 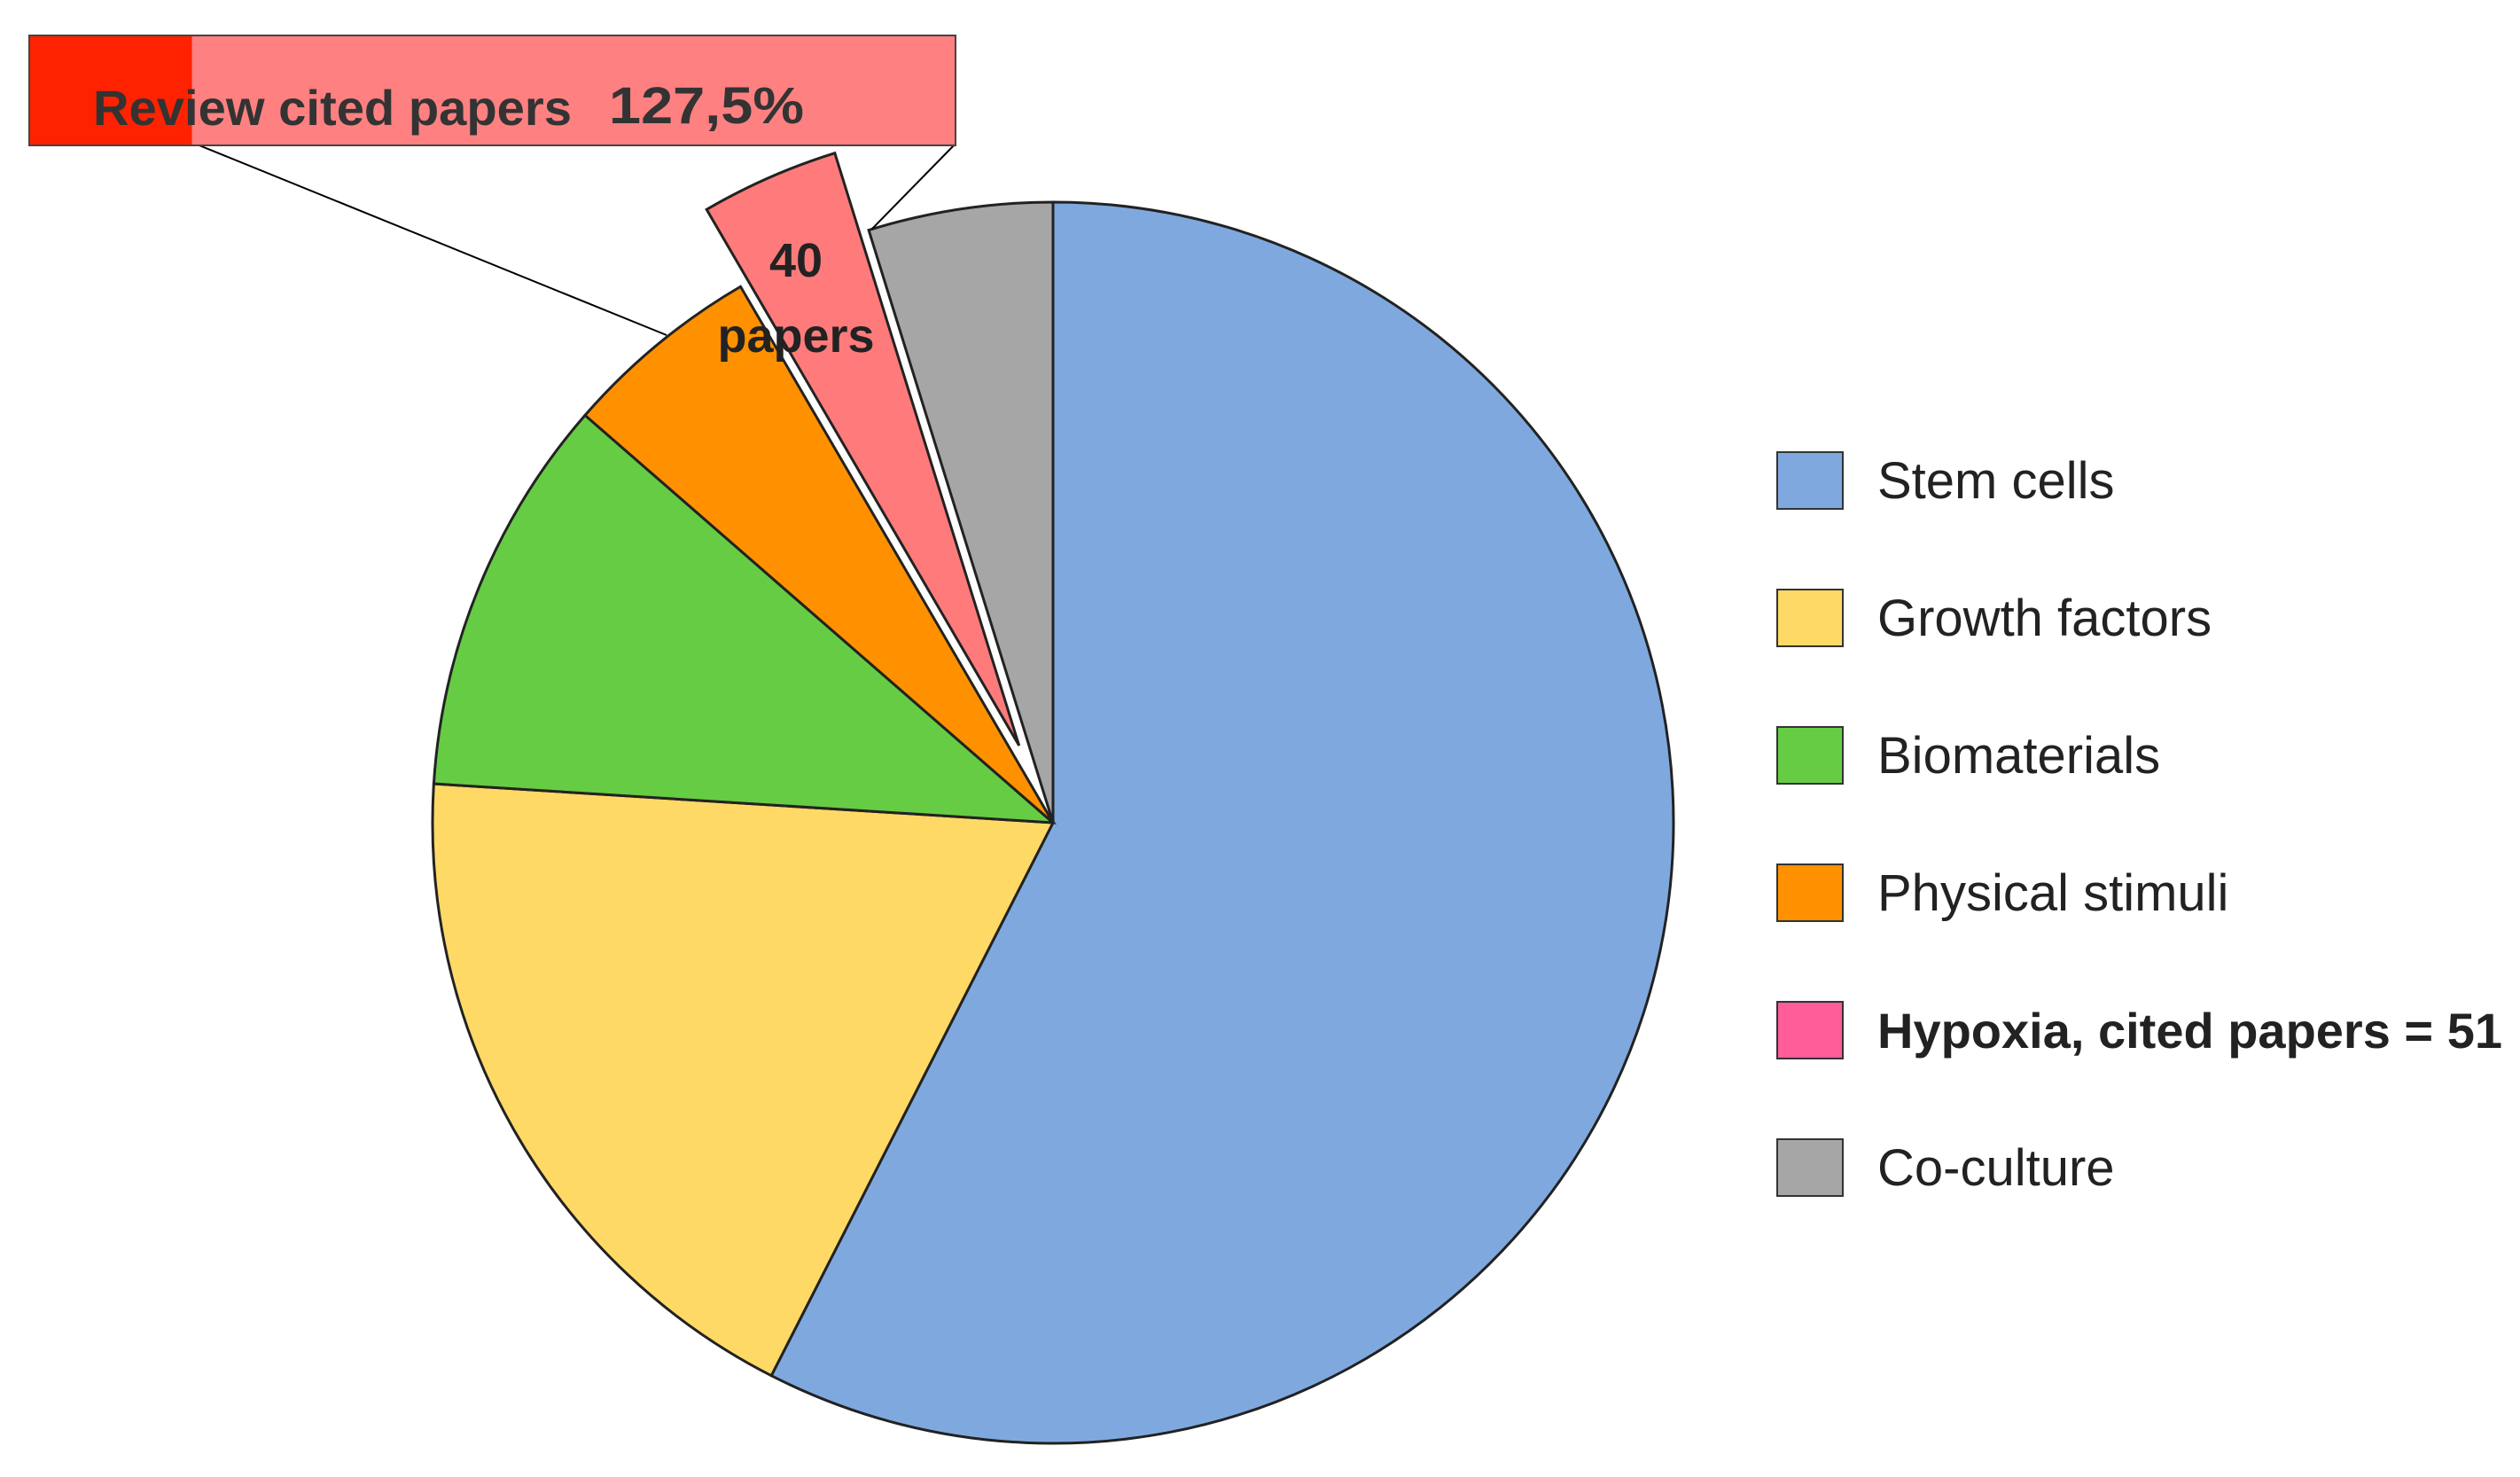 What do you see at coordinates (795, 336) in the screenshot?
I see `slice-label-line-2: papers` at bounding box center [795, 336].